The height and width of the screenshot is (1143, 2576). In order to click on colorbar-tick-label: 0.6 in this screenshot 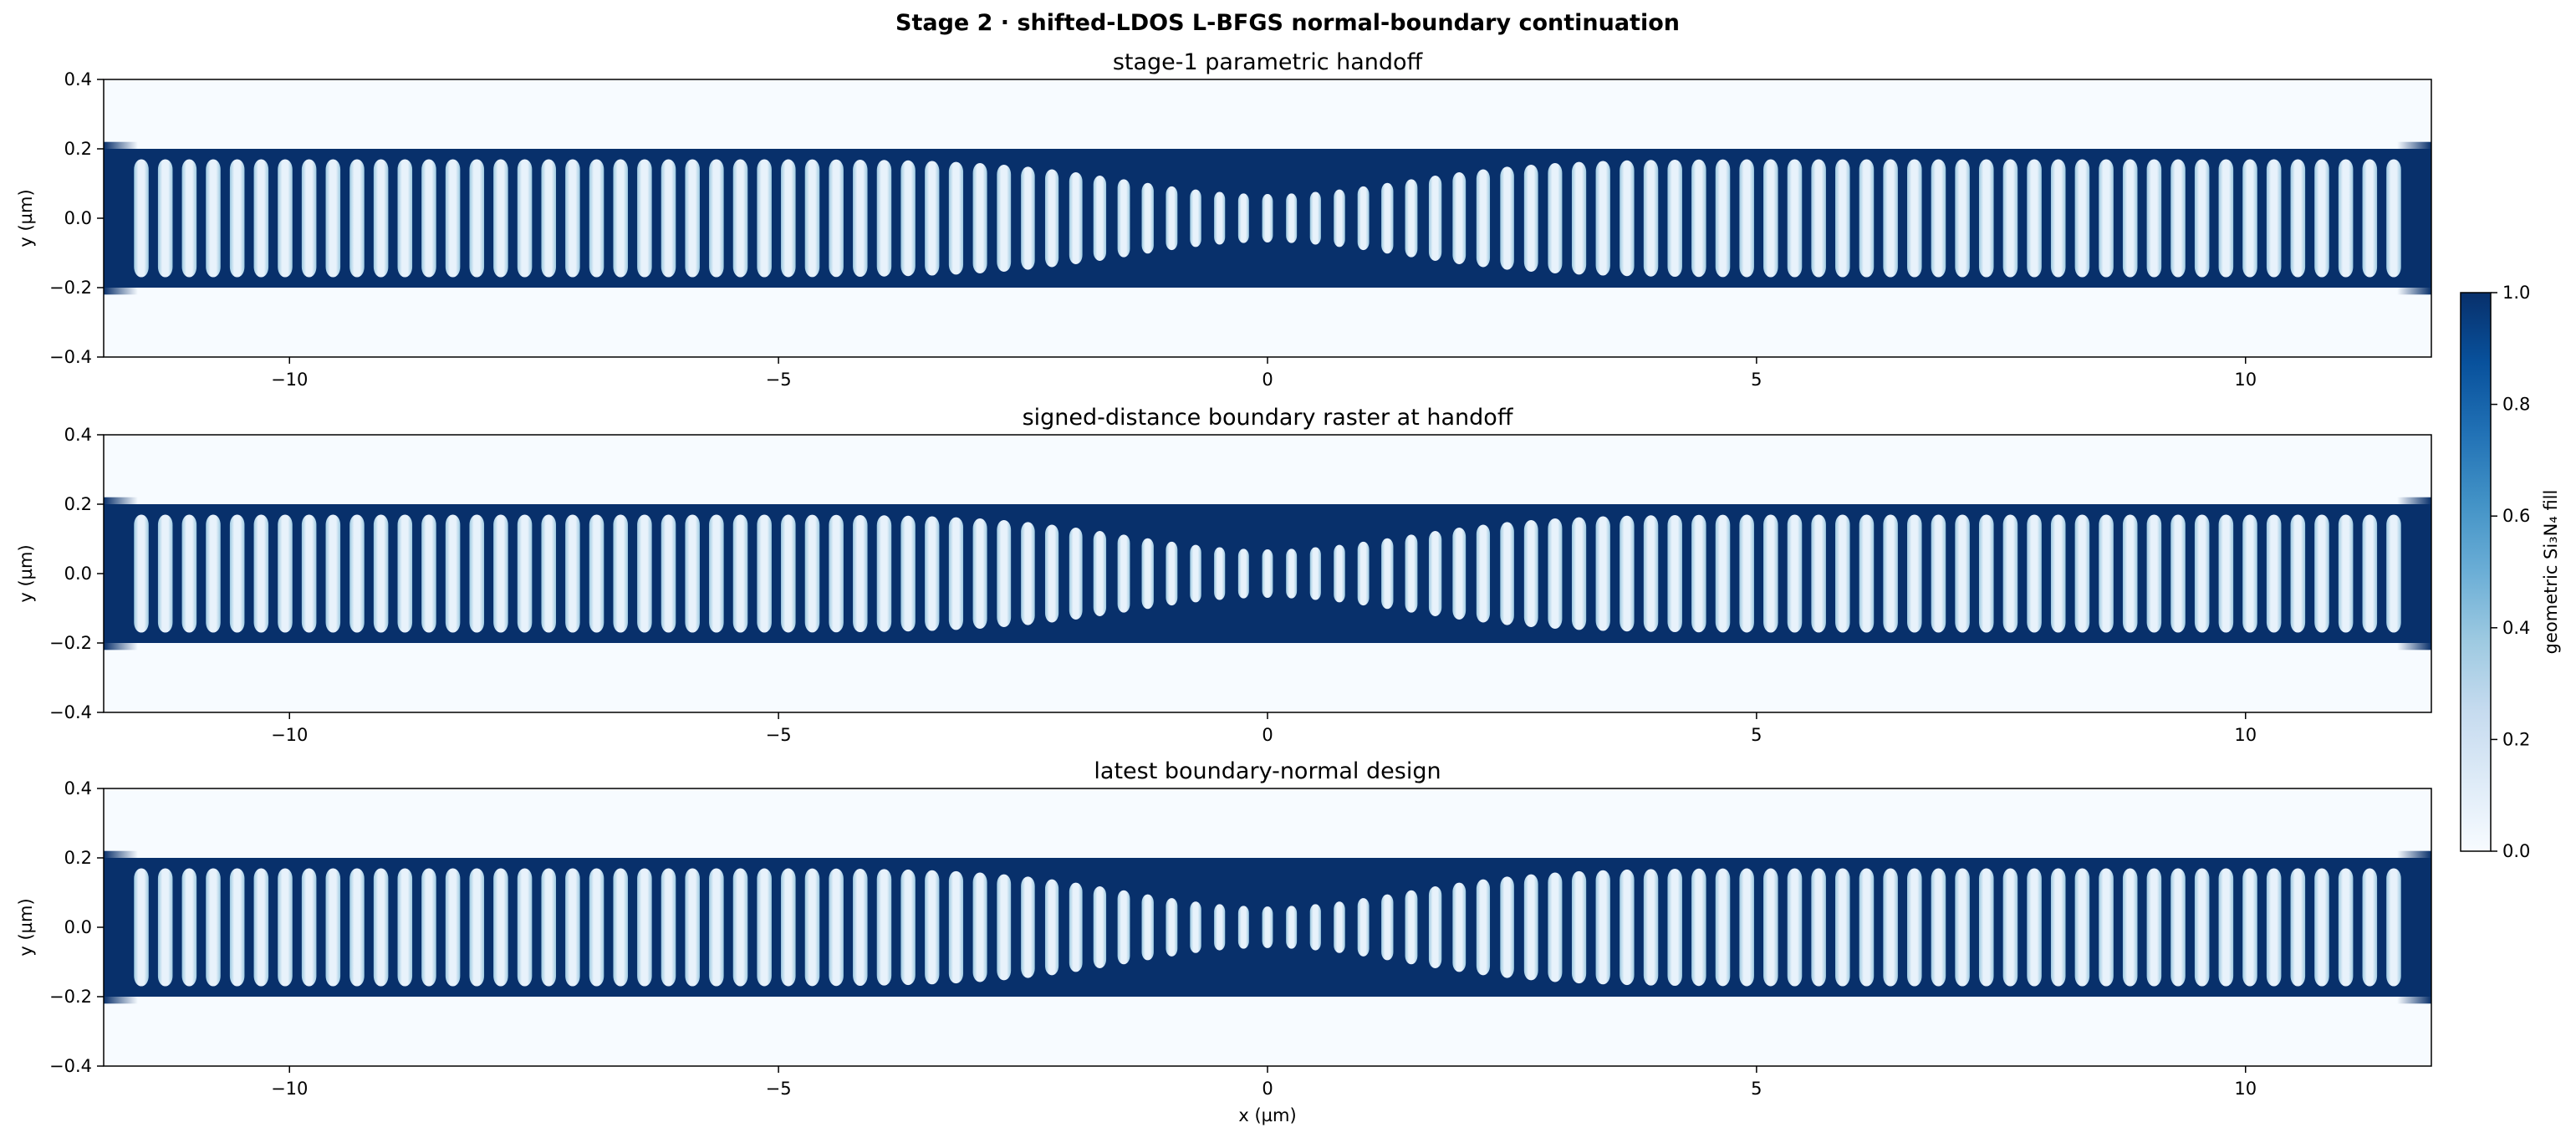, I will do `click(2516, 516)`.